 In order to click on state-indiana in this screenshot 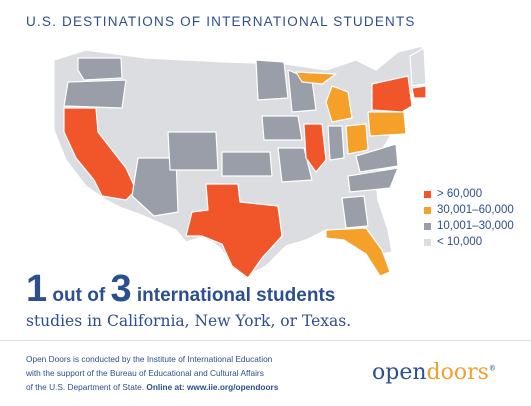, I will do `click(336, 143)`.